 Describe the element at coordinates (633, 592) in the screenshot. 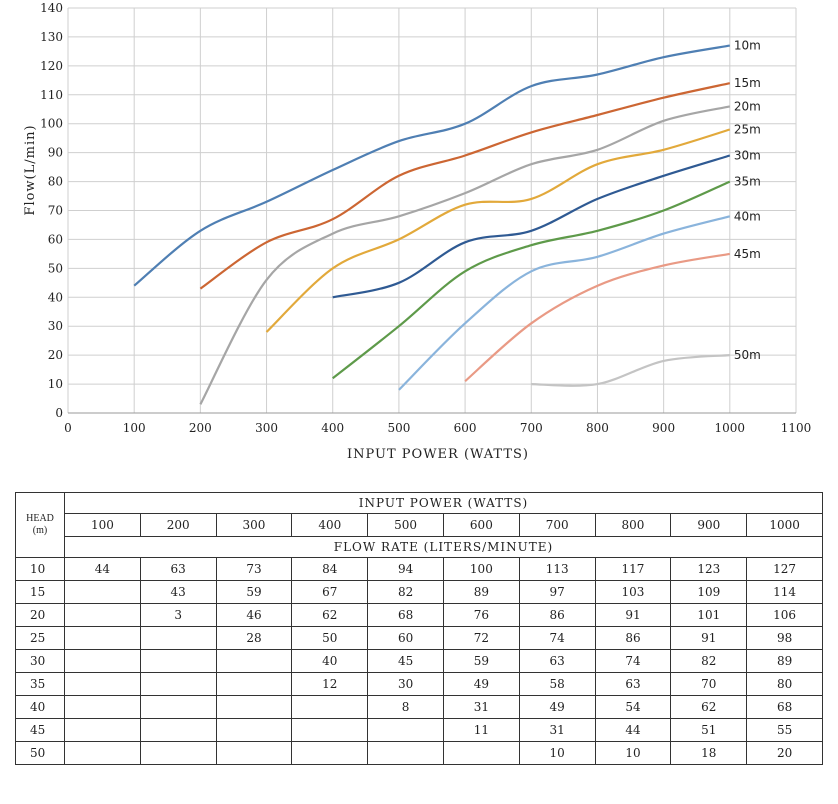

I see `flow-cell: 103` at that location.